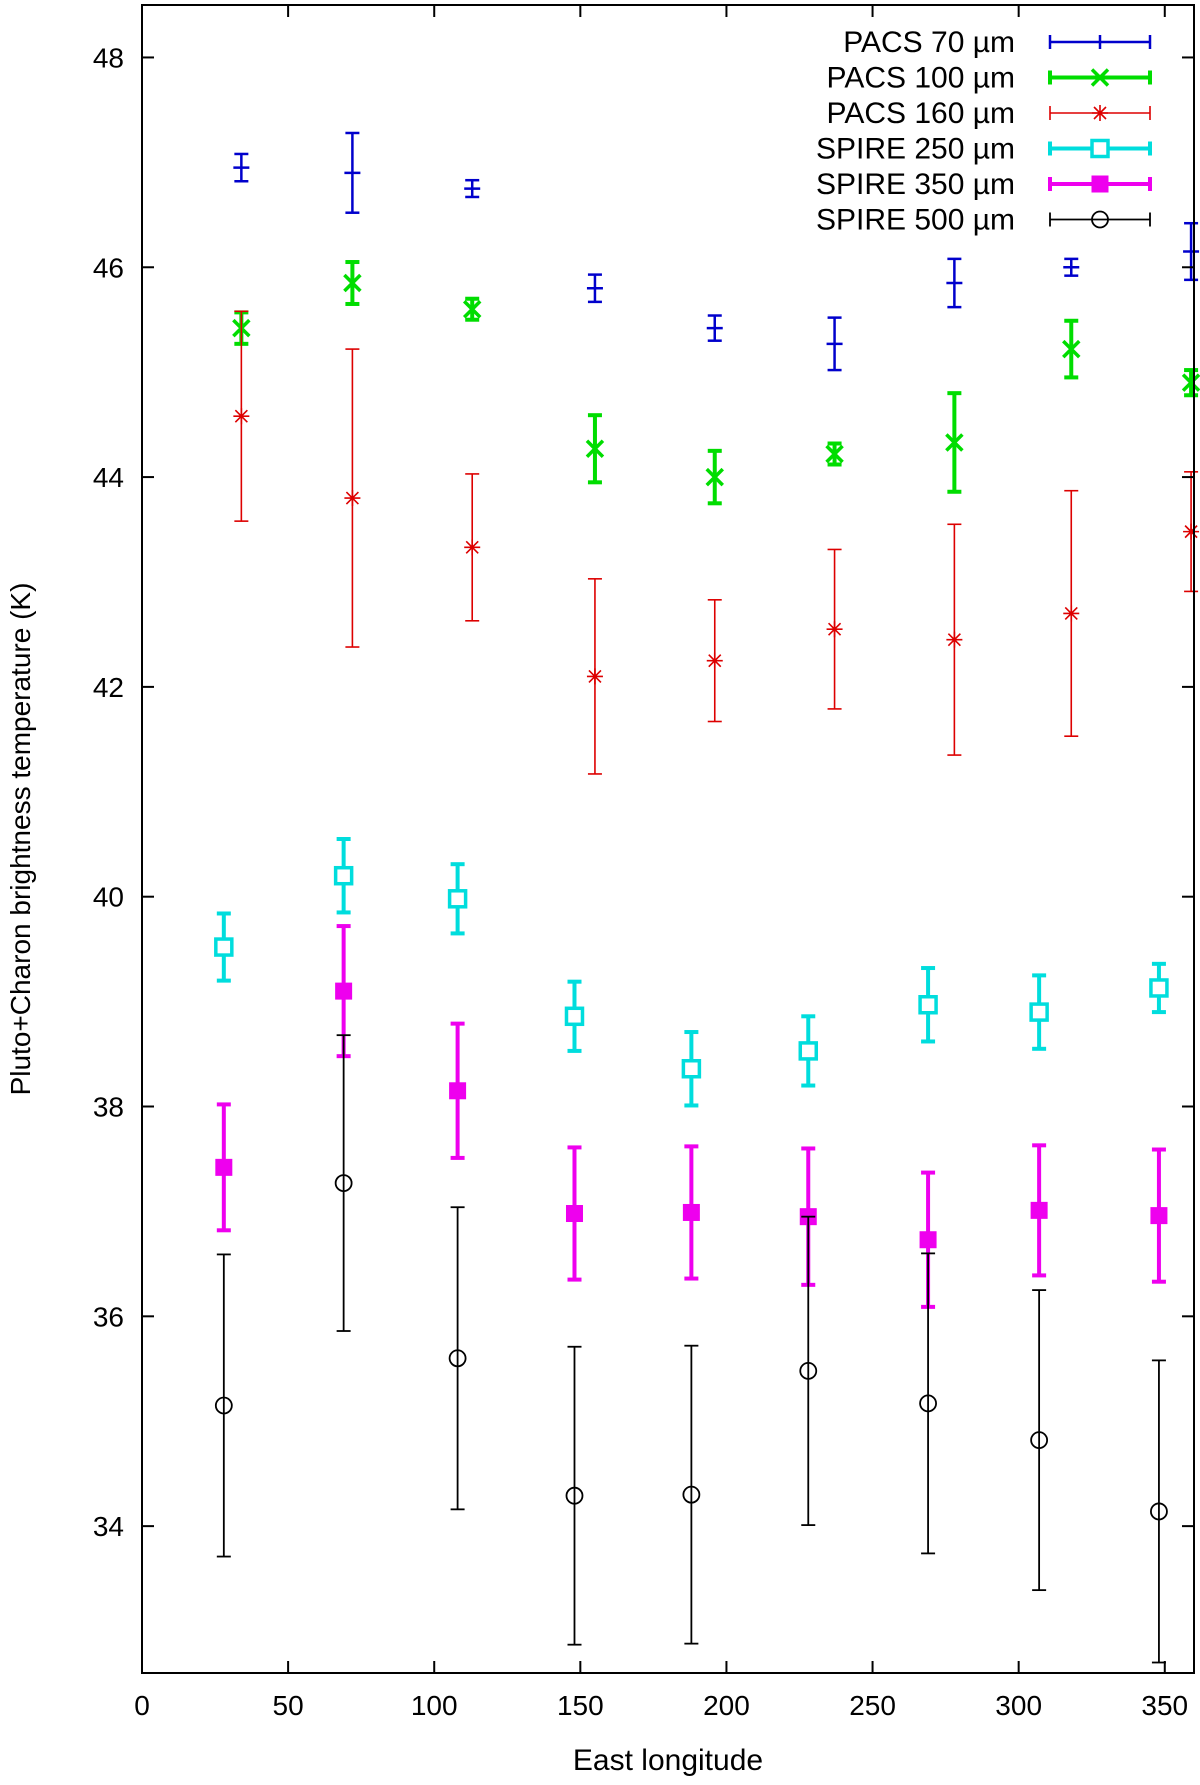 The image size is (1200, 1785). I want to click on y-tick-label: 36, so click(108, 1316).